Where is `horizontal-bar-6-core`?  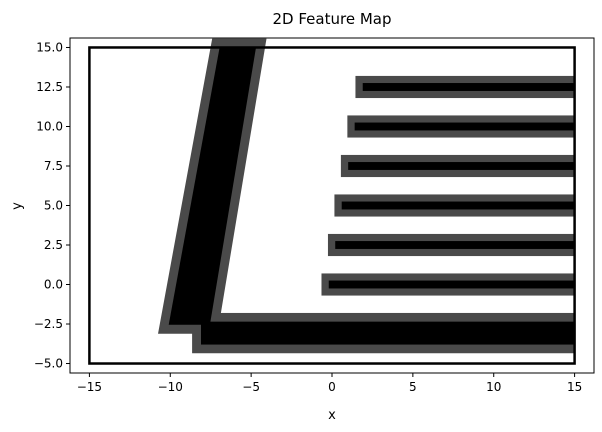
horizontal-bar-6-core is located at coordinates (468, 87).